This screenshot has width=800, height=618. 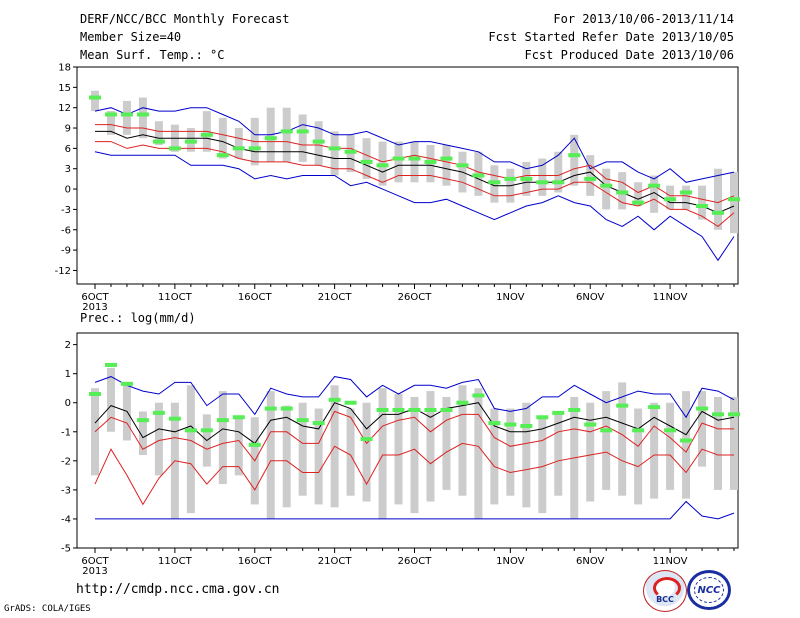 I want to click on prec-xtick-label: 6OCT, so click(x=95, y=561).